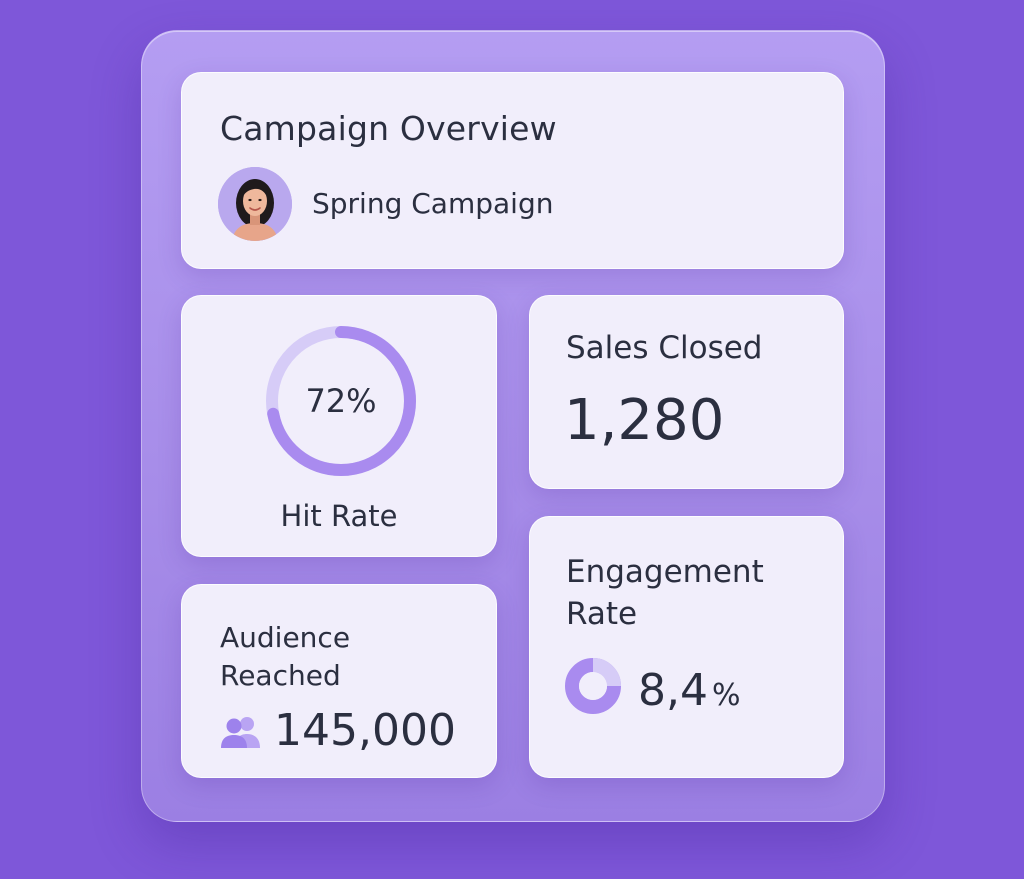 This screenshot has height=879, width=1024. Describe the element at coordinates (664, 348) in the screenshot. I see `sales-closed-label: Sales Closed` at that location.